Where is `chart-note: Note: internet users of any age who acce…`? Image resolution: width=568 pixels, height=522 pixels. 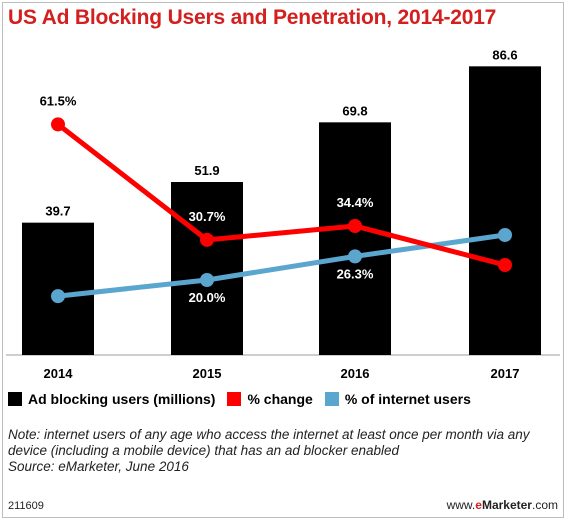 chart-note: Note: internet users of any age who acce… is located at coordinates (282, 451).